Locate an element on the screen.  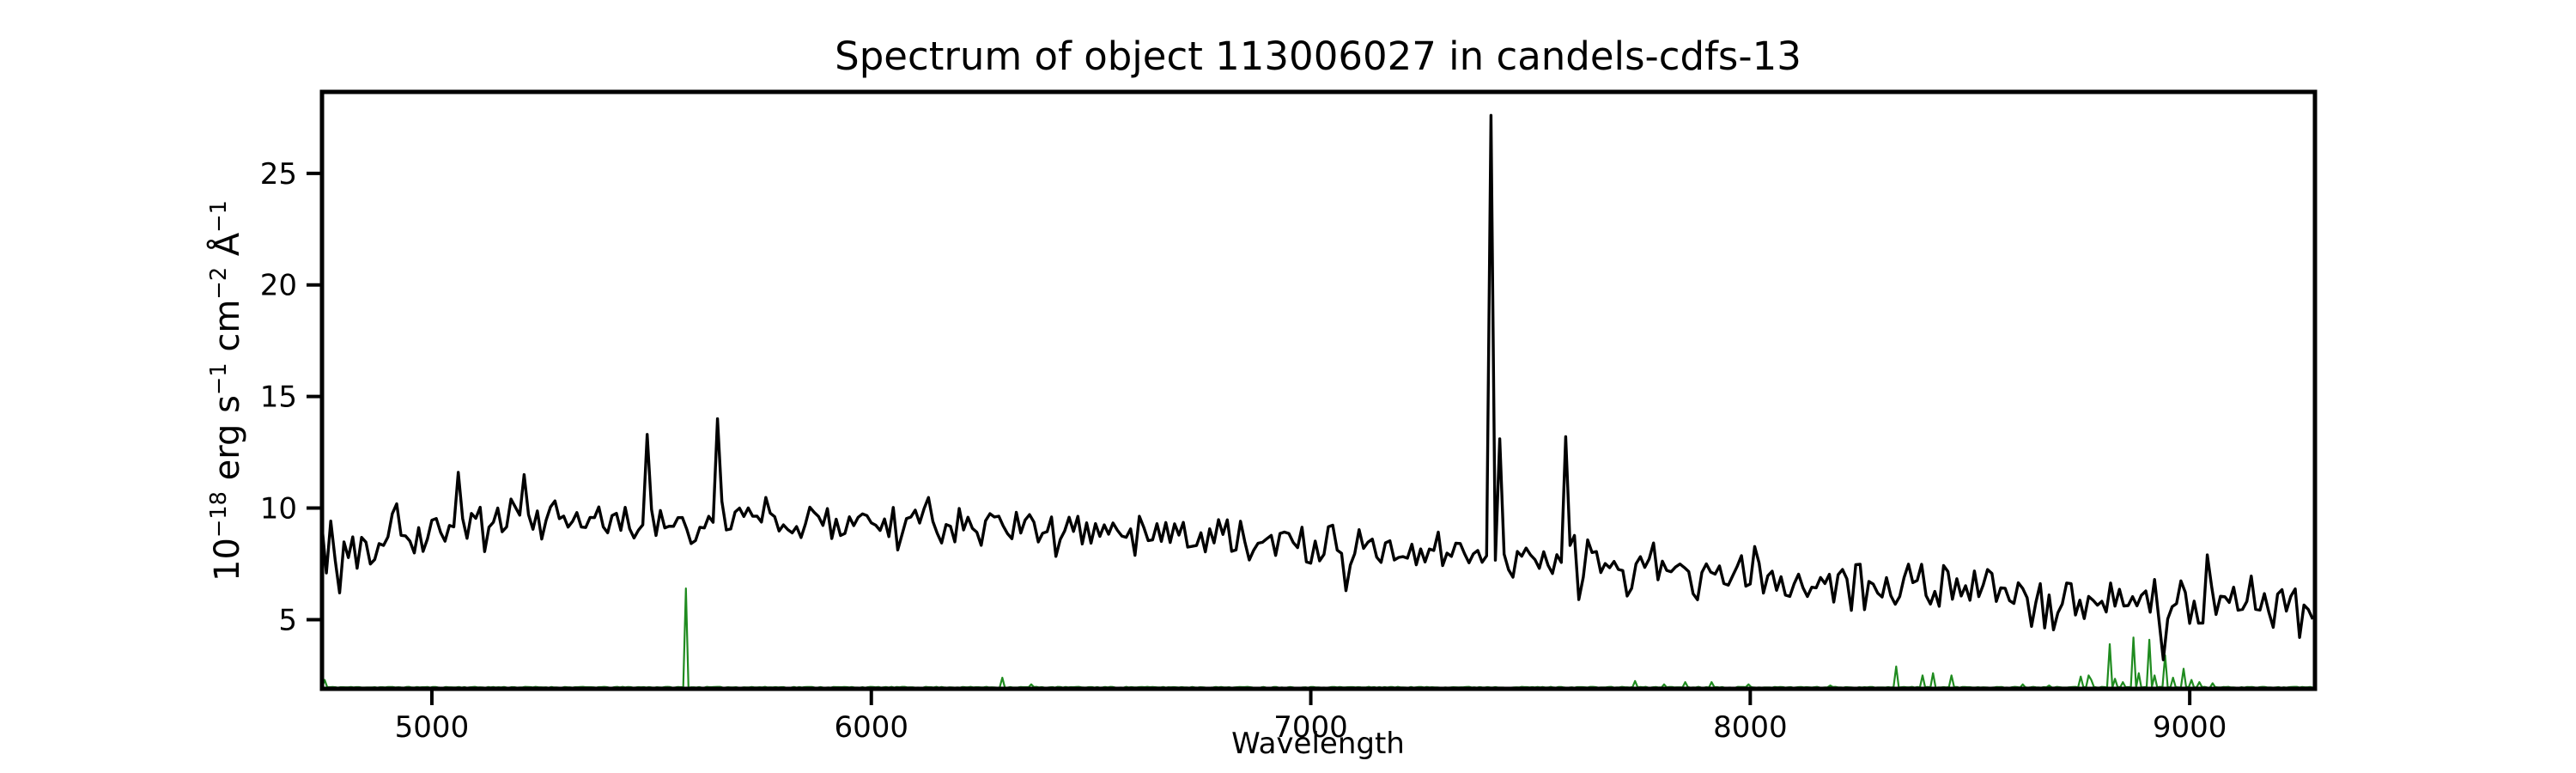
x-axis-label: Wavelength is located at coordinates (1318, 744).